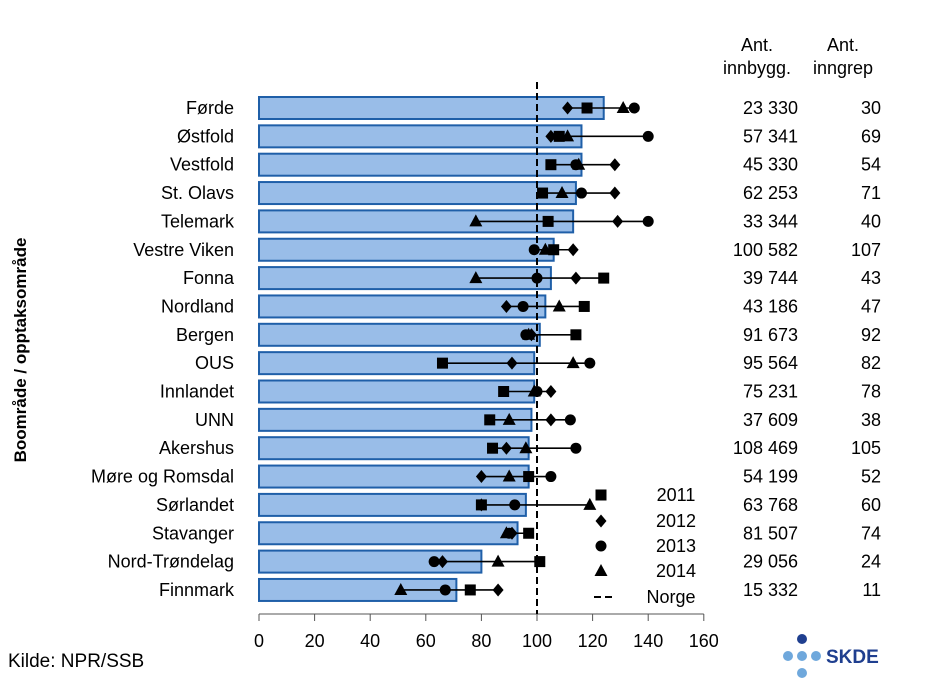 Image resolution: width=943 pixels, height=690 pixels. Describe the element at coordinates (209, 278) in the screenshot. I see `category-label-row-7: Fonna` at that location.